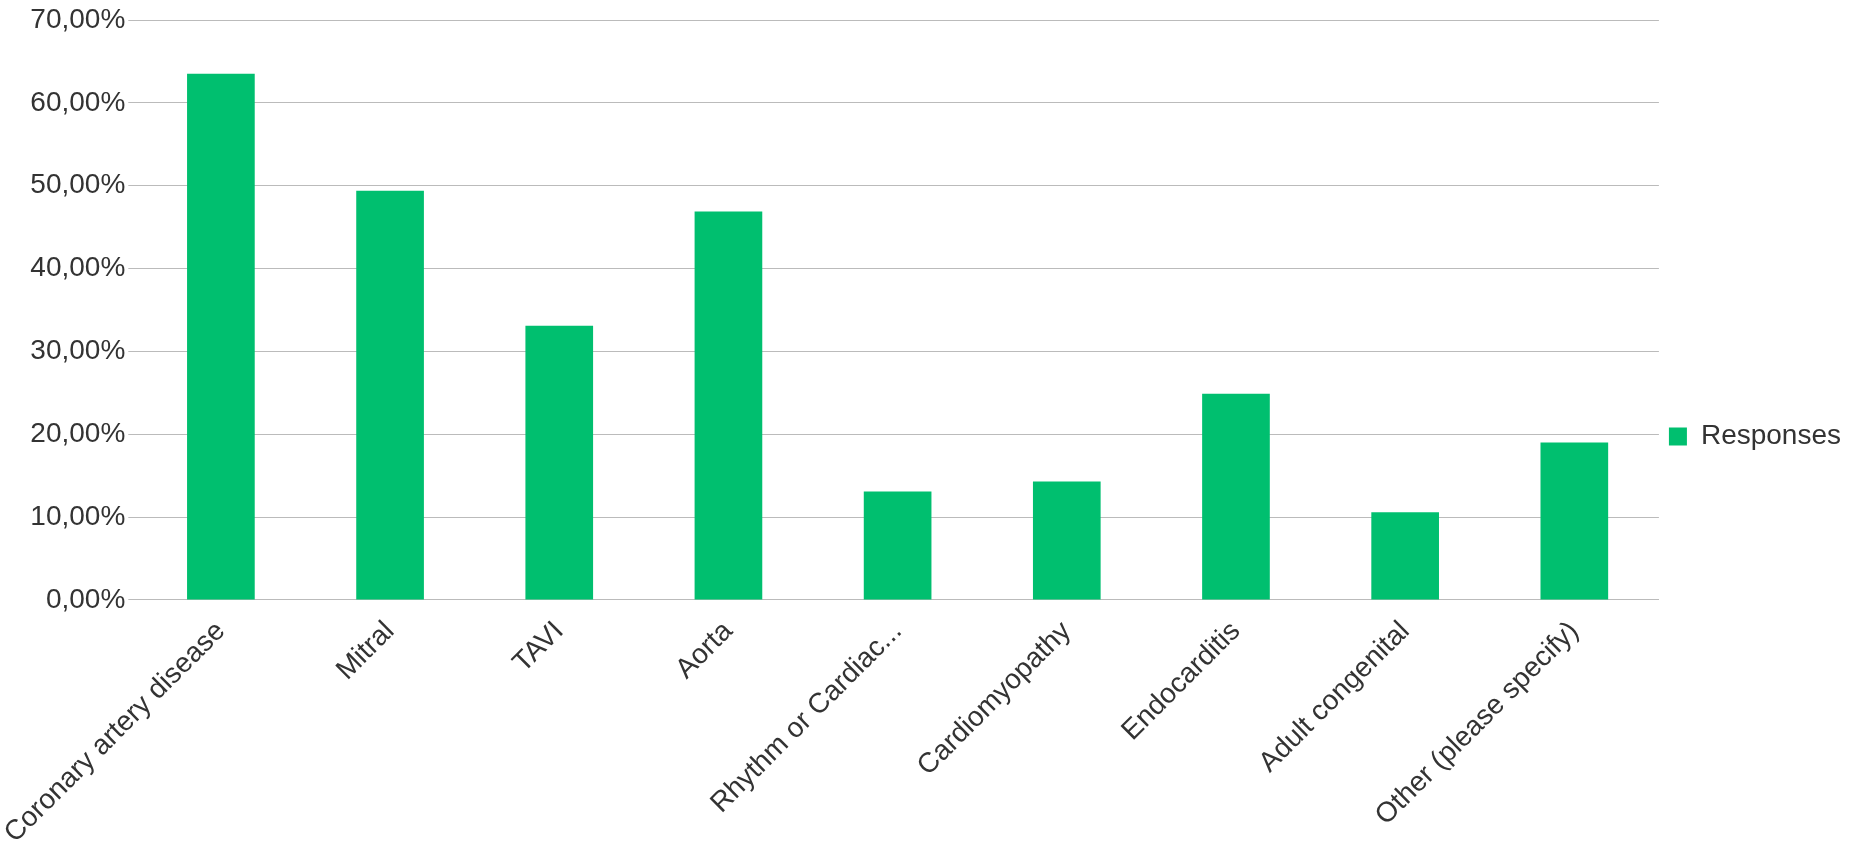 The width and height of the screenshot is (1871, 863). What do you see at coordinates (78, 184) in the screenshot?
I see `y-tick-label: 50,00%` at bounding box center [78, 184].